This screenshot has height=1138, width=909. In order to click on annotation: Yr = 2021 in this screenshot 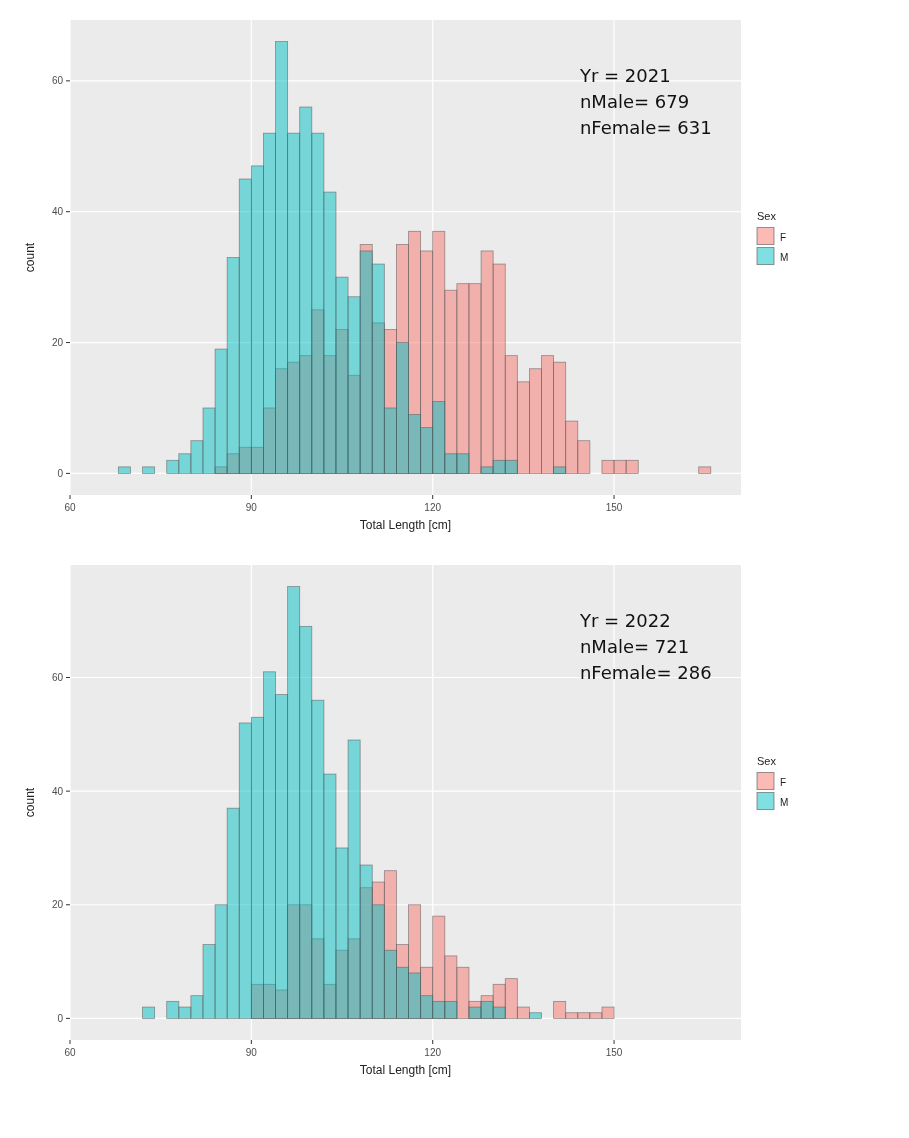, I will do `click(624, 75)`.